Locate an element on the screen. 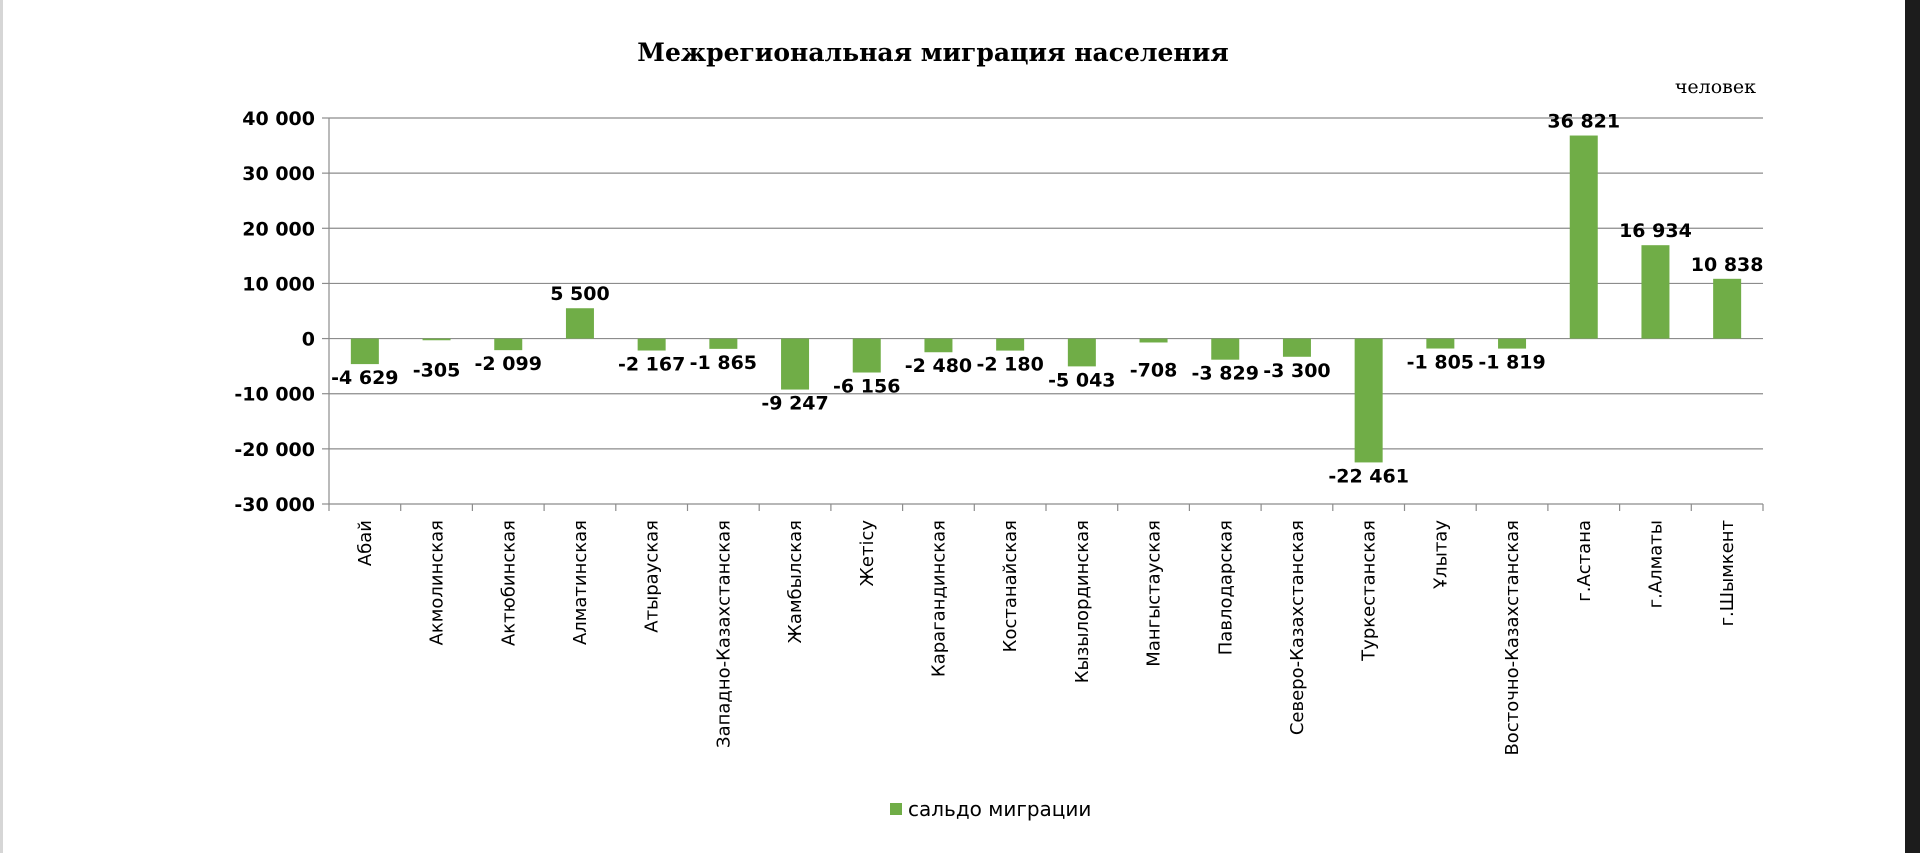 Image resolution: width=1920 pixels, height=853 pixels. data-label: -1 865 is located at coordinates (723, 363).